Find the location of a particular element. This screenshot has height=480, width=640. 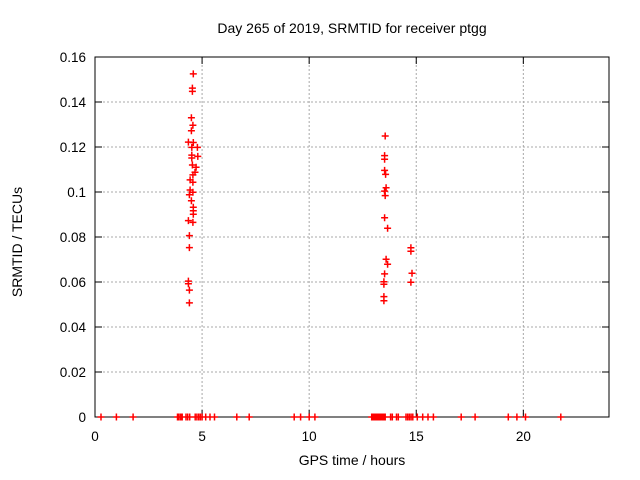

y-tick-label: 0.1 is located at coordinates (76, 192).